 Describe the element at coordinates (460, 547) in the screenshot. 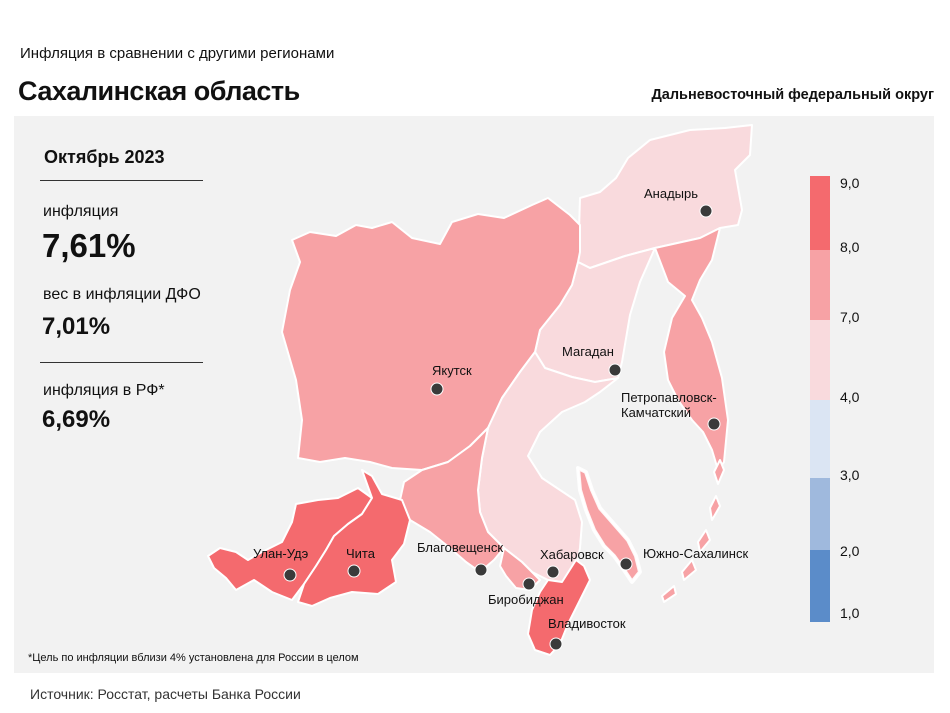

I see `city-label-blagoveshchensk: Благовещенск` at that location.